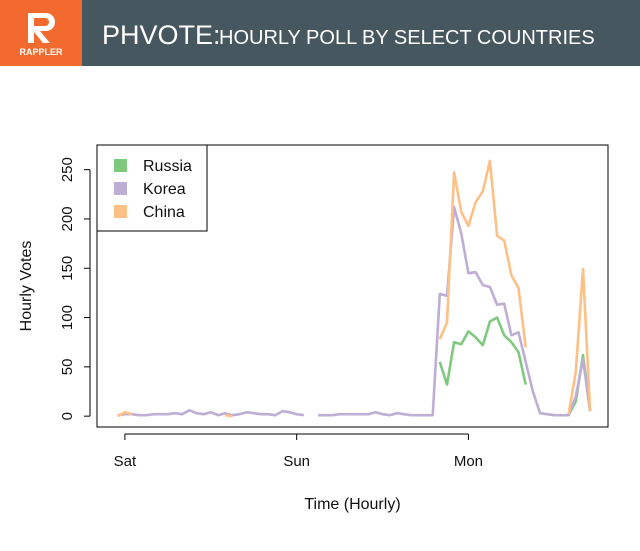 This screenshot has height=551, width=640. I want to click on y-tick-label: 100, so click(67, 317).